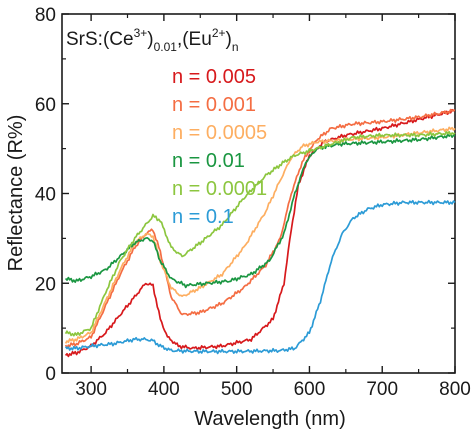 The image size is (474, 438). Describe the element at coordinates (16, 193) in the screenshot. I see `y-axis-title: Reflectance (R%)` at that location.